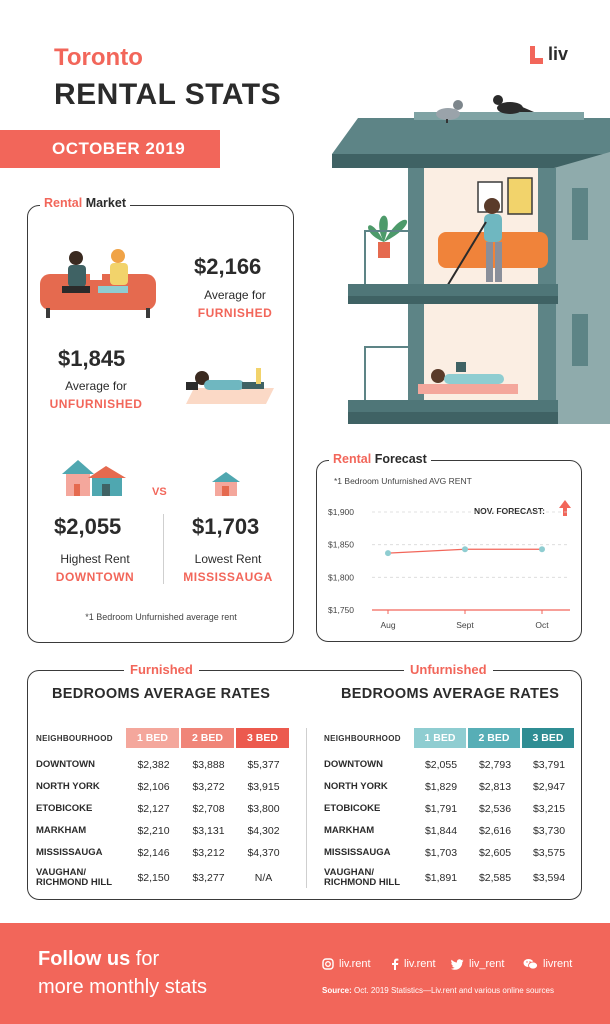  What do you see at coordinates (403, 481) in the screenshot?
I see `forecast-note: *1 Bedroom Unfurnished AVG RENT` at bounding box center [403, 481].